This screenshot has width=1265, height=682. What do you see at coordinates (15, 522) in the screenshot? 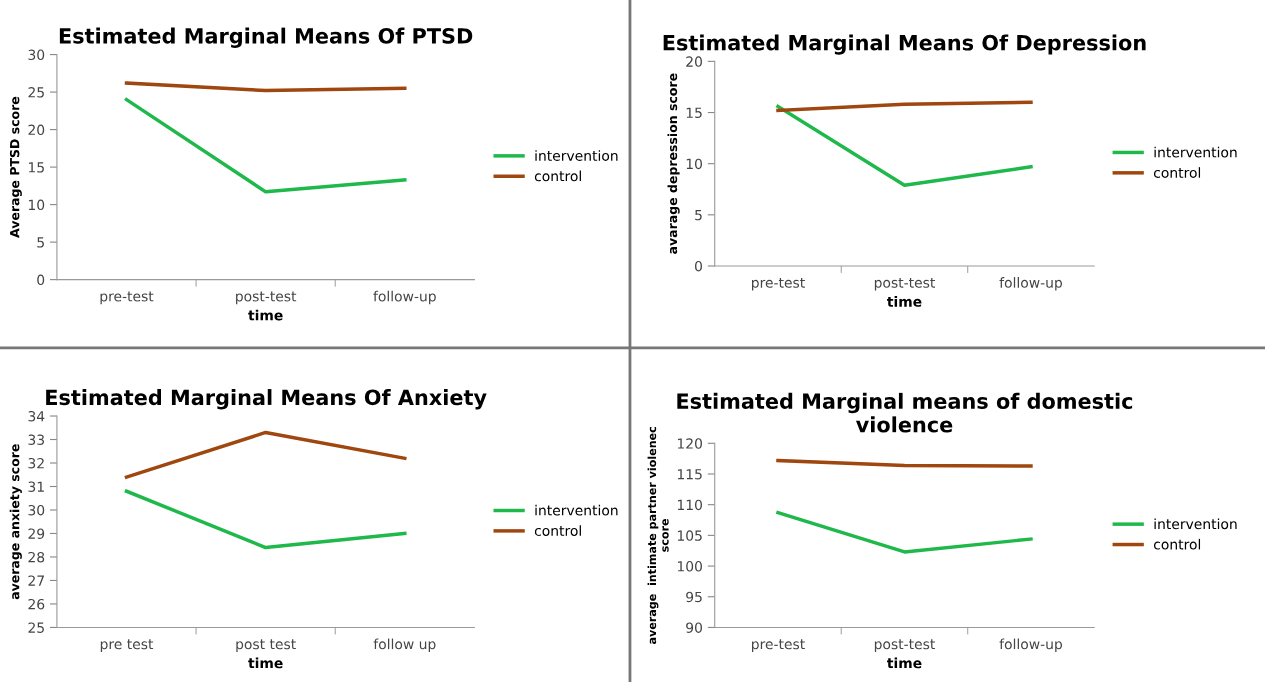
I see `y-axis-title: average anxiety score` at bounding box center [15, 522].